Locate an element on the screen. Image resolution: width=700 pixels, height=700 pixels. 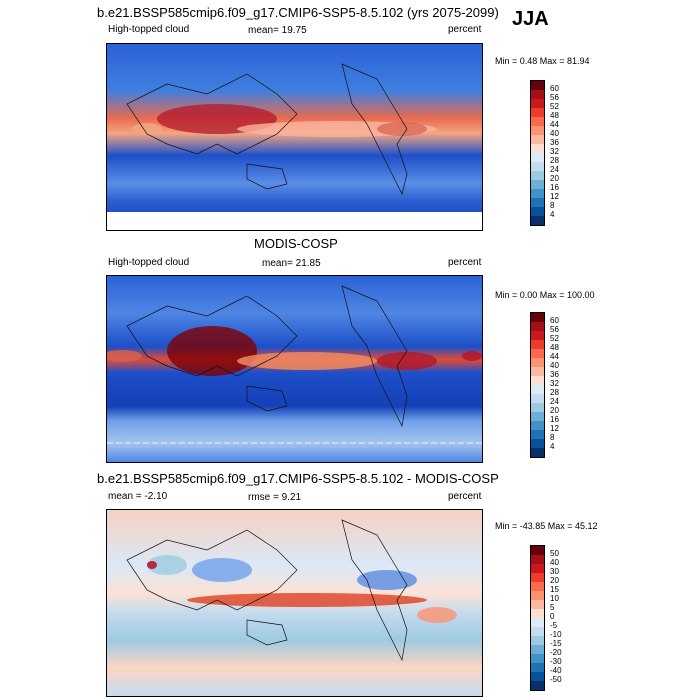
colorbar-tick-label: 0 is located at coordinates (552, 616).